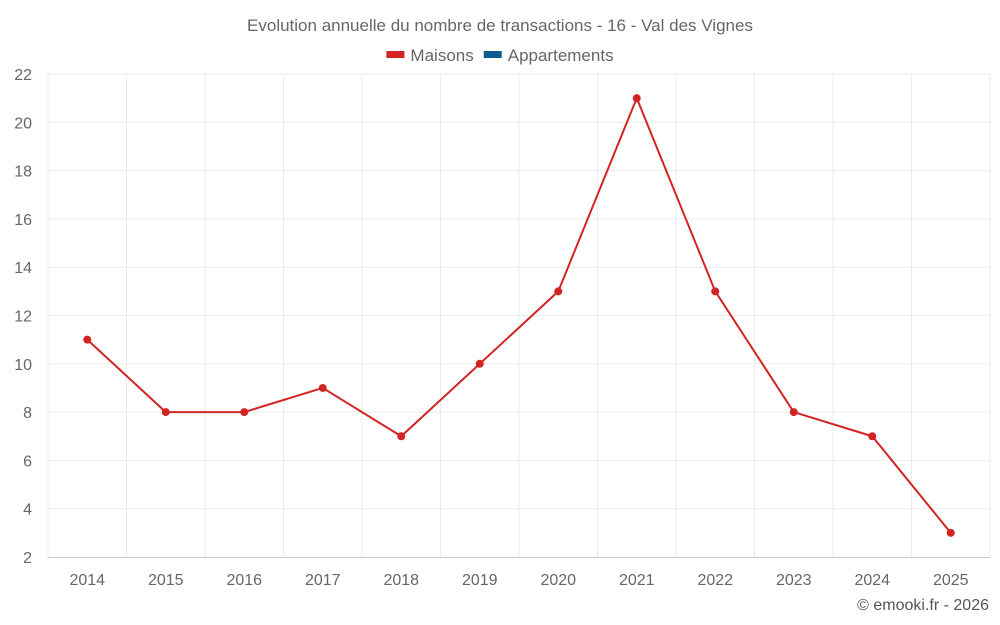 Image resolution: width=1000 pixels, height=625 pixels. What do you see at coordinates (27, 413) in the screenshot?
I see `y-tick-label: 8` at bounding box center [27, 413].